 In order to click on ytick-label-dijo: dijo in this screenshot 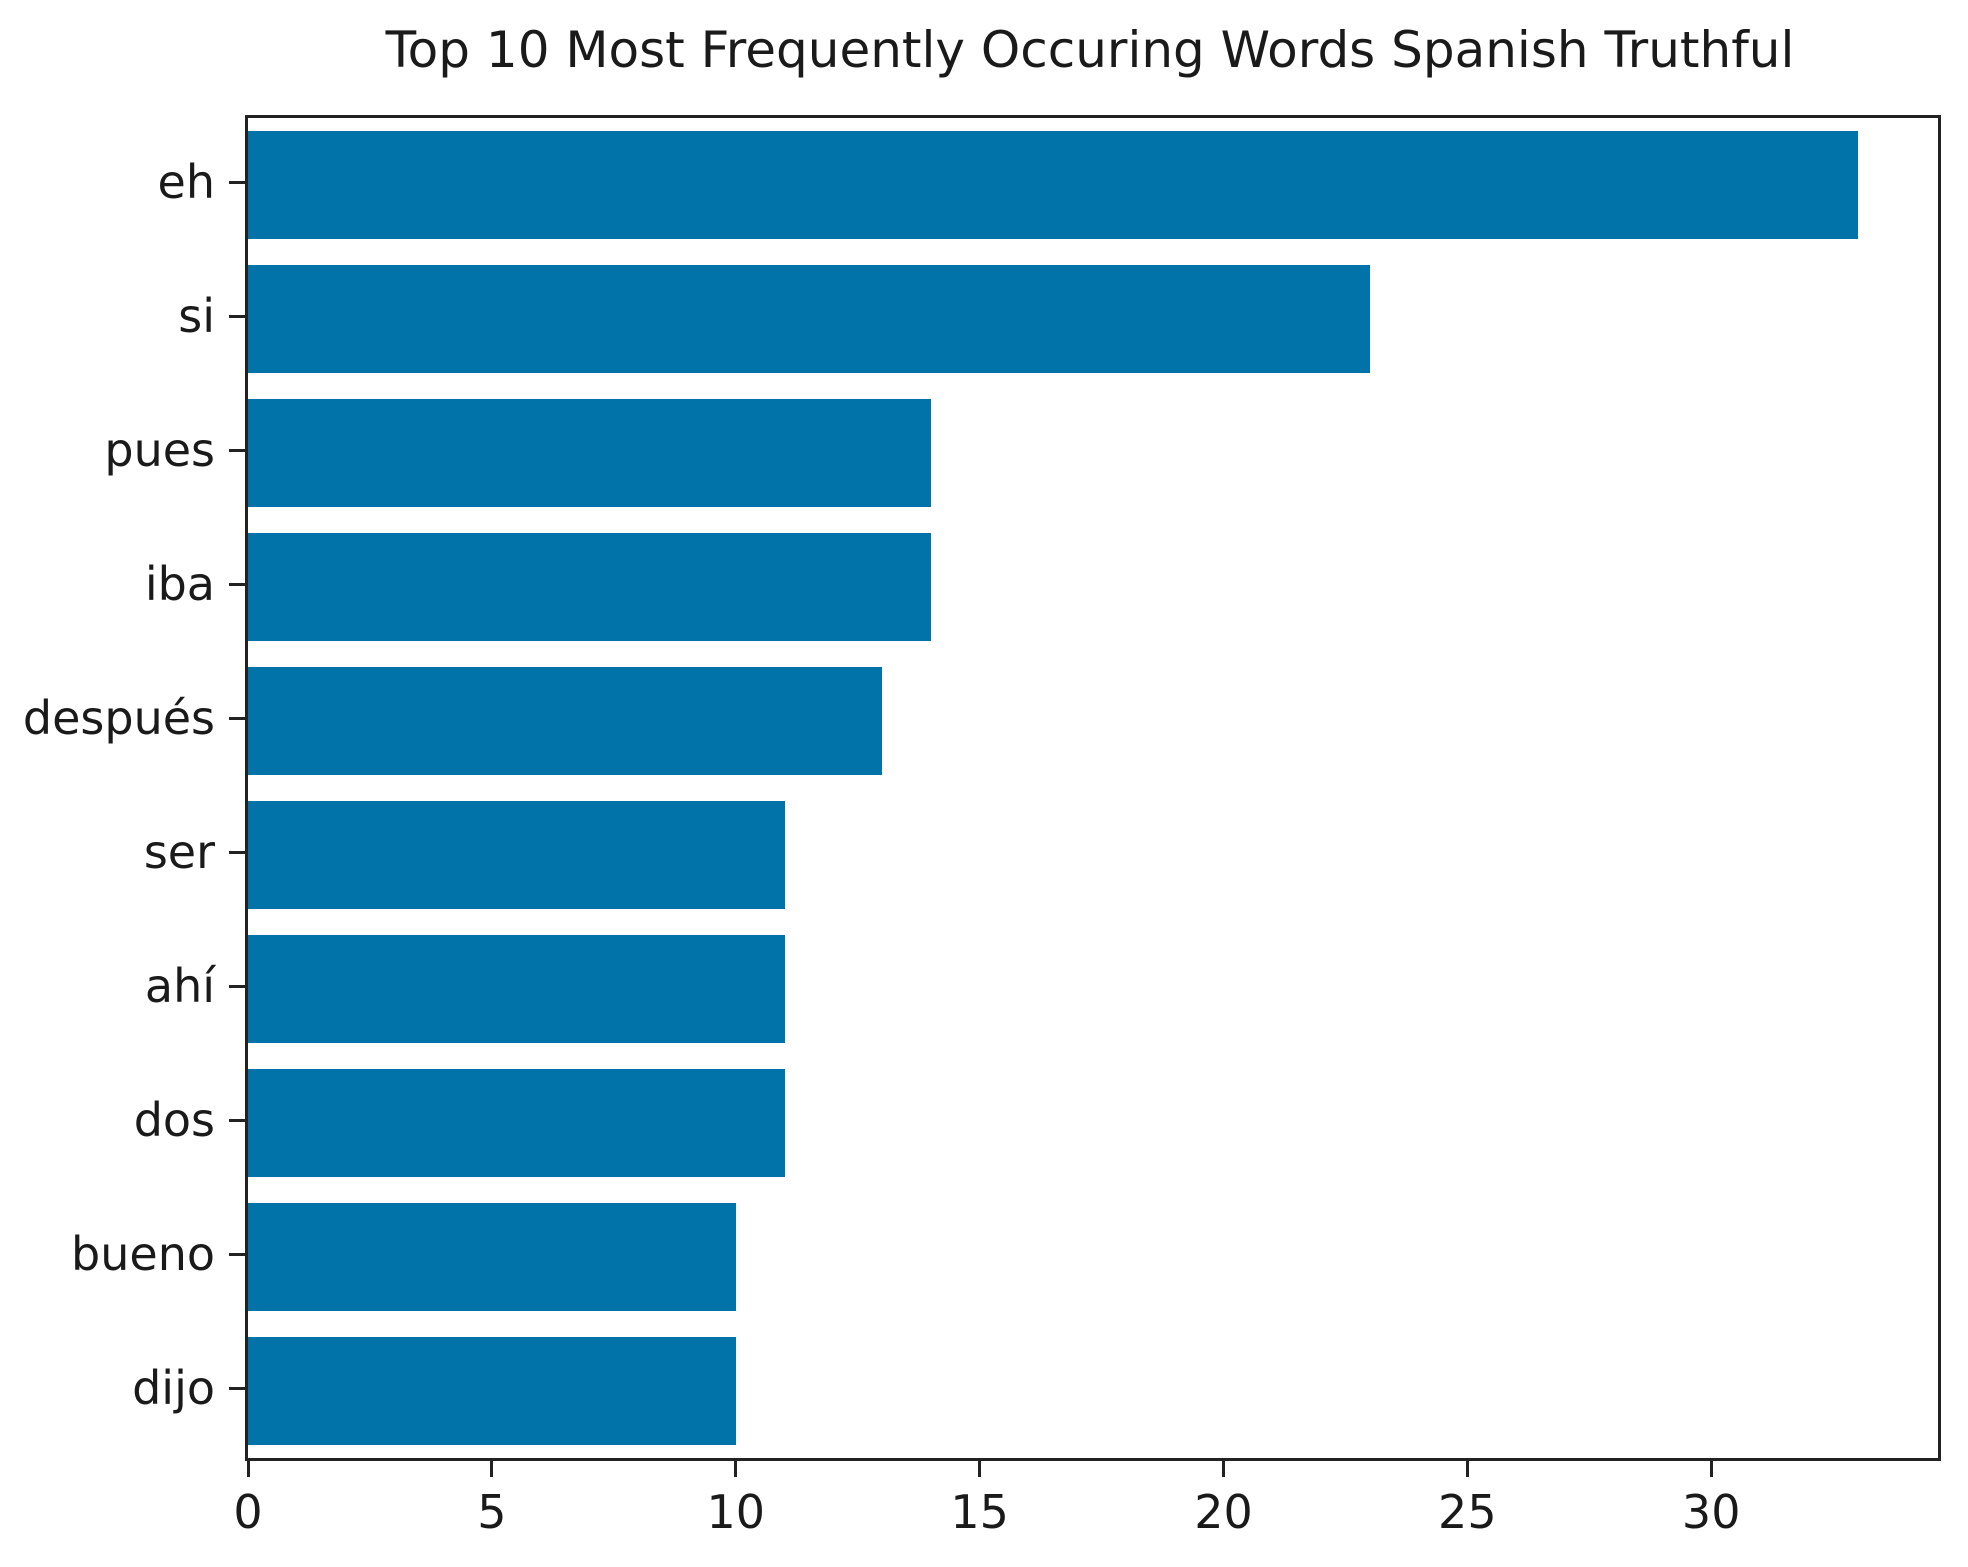, I will do `click(173, 1388)`.